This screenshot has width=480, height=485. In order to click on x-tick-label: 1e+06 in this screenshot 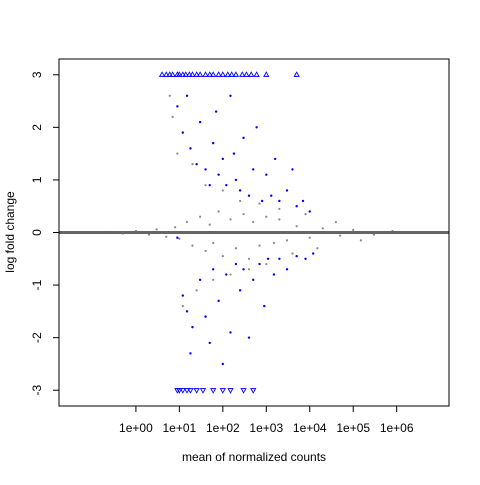, I will do `click(397, 428)`.